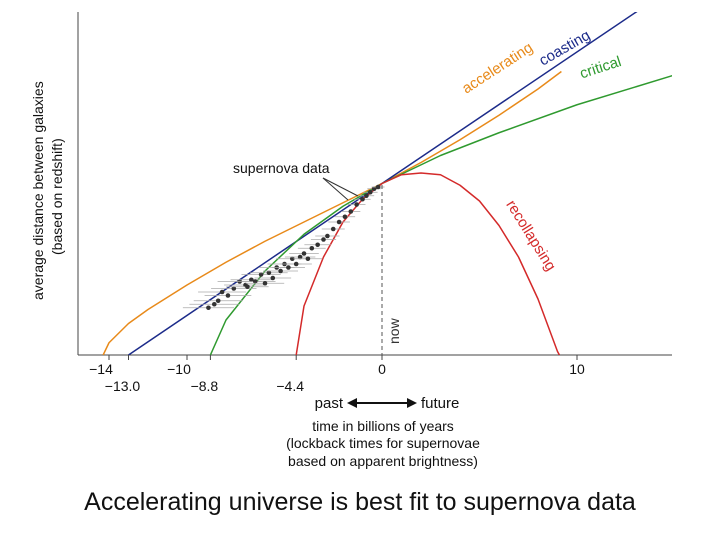 The image size is (720, 540). I want to click on x-axis-label-line1: time in billions of years, so click(383, 426).